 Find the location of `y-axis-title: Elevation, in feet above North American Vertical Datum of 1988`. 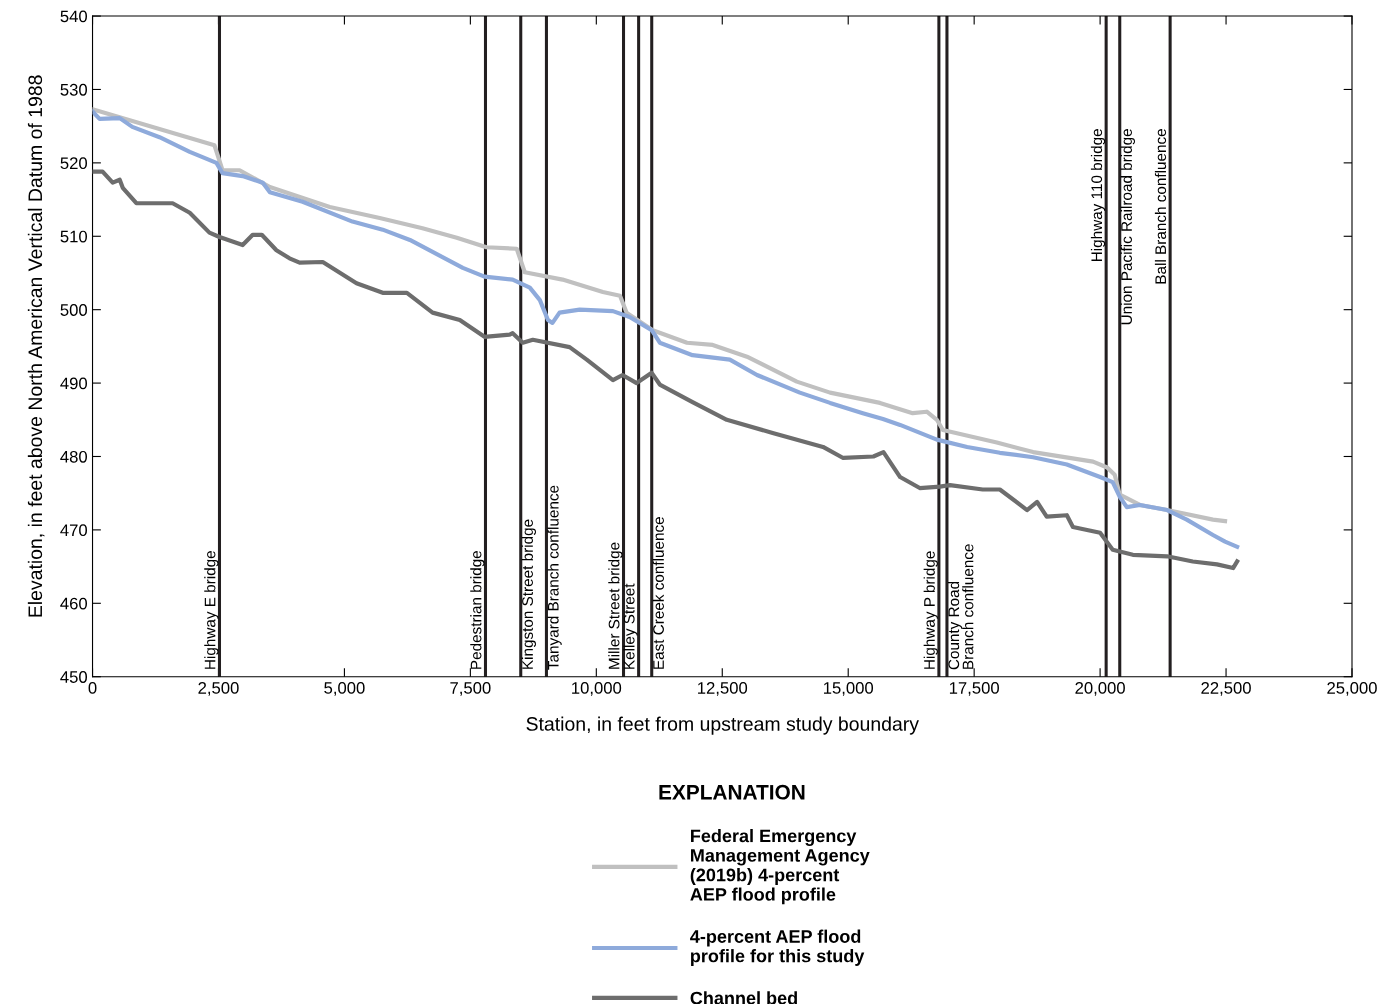

y-axis-title: Elevation, in feet above North American Vertical Datum of 1988 is located at coordinates (36, 346).